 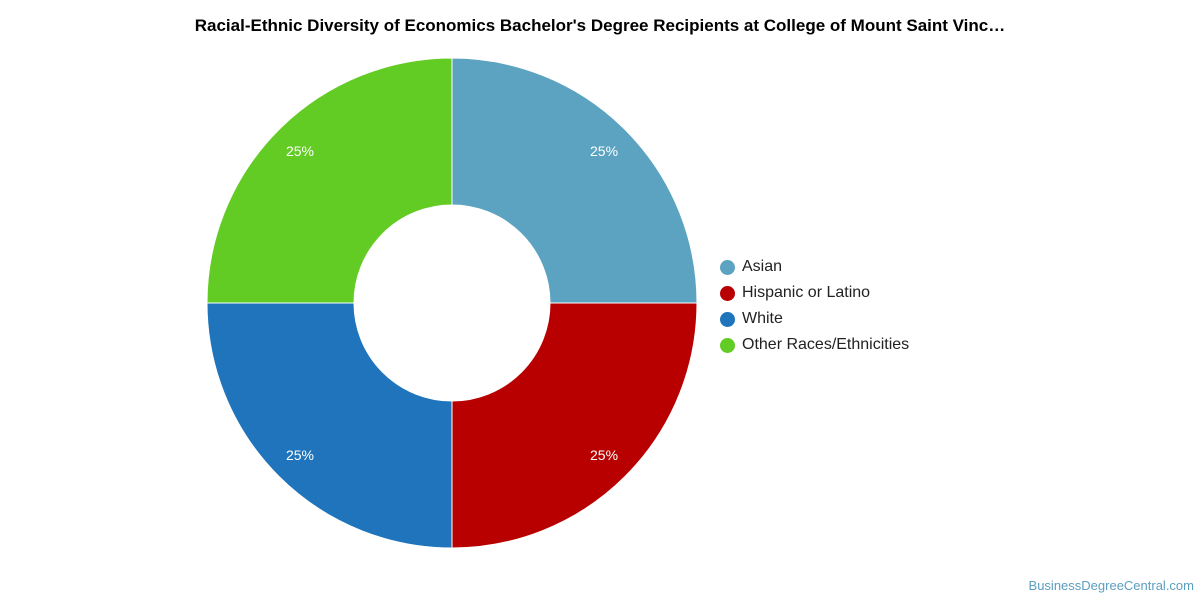 I want to click on legend-item: White, so click(x=814, y=319).